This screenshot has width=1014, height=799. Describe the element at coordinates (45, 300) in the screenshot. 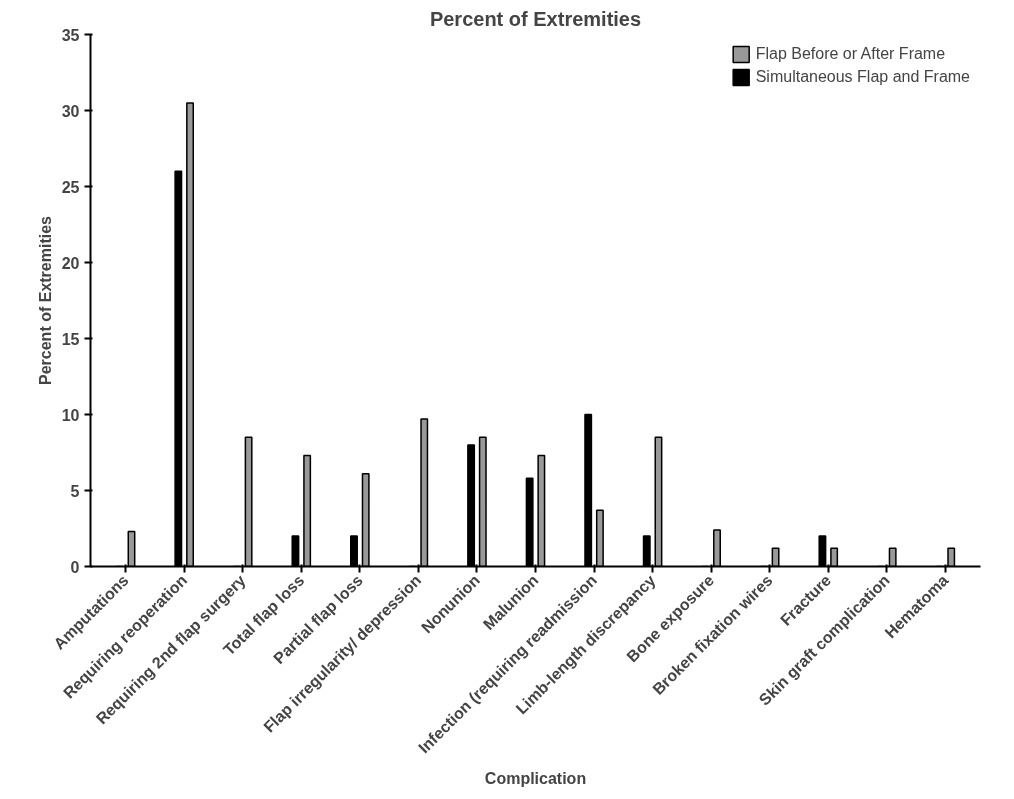

I see `y-axis-title: Percent of Extremities` at that location.